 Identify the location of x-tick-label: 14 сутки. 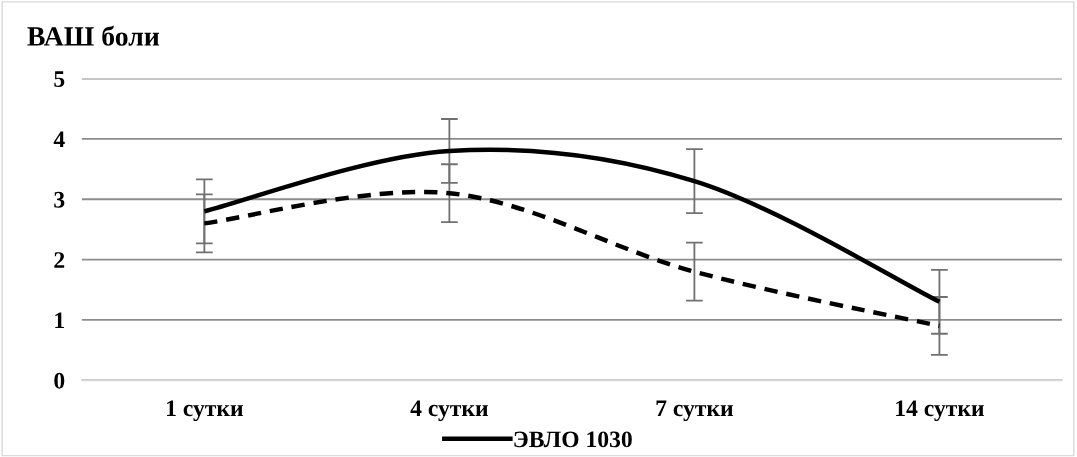
(940, 411).